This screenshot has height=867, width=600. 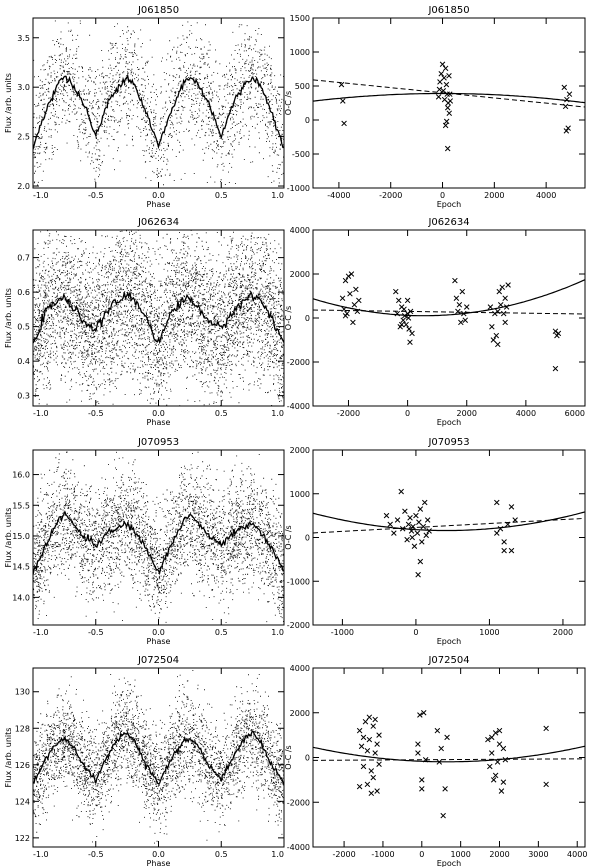 I want to click on y-tick-label: 4000, so click(x=300, y=668).